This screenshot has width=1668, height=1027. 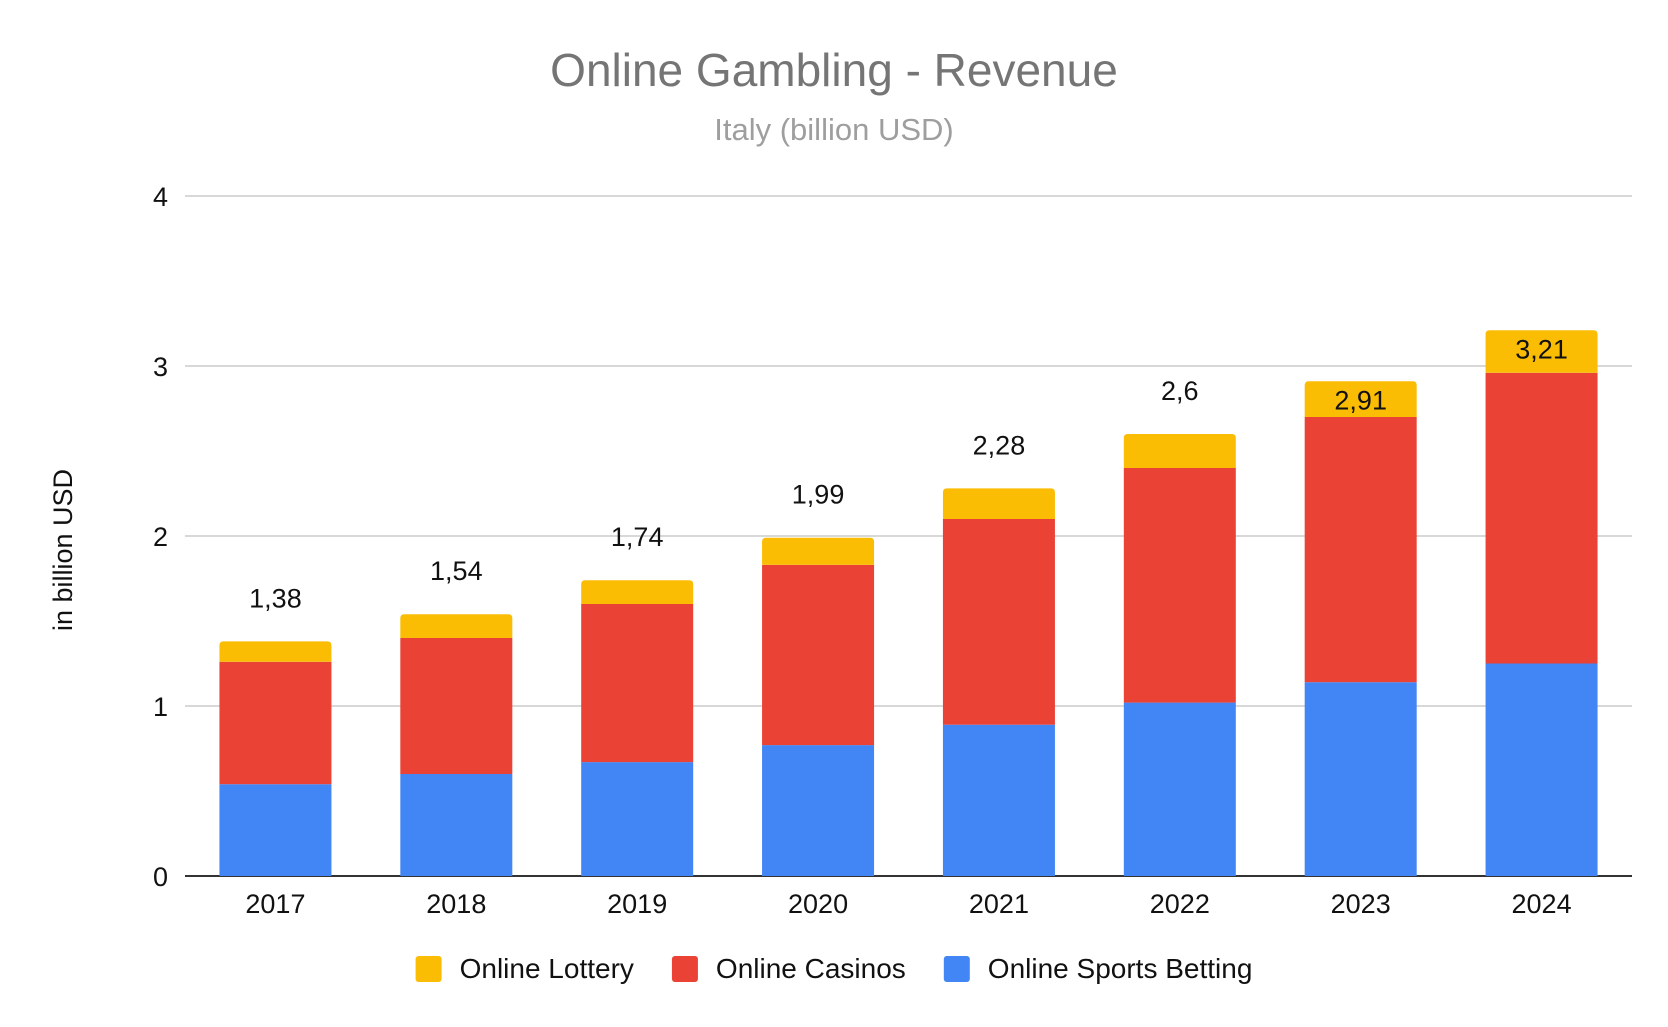 What do you see at coordinates (1361, 904) in the screenshot?
I see `x-tick-label: 2023` at bounding box center [1361, 904].